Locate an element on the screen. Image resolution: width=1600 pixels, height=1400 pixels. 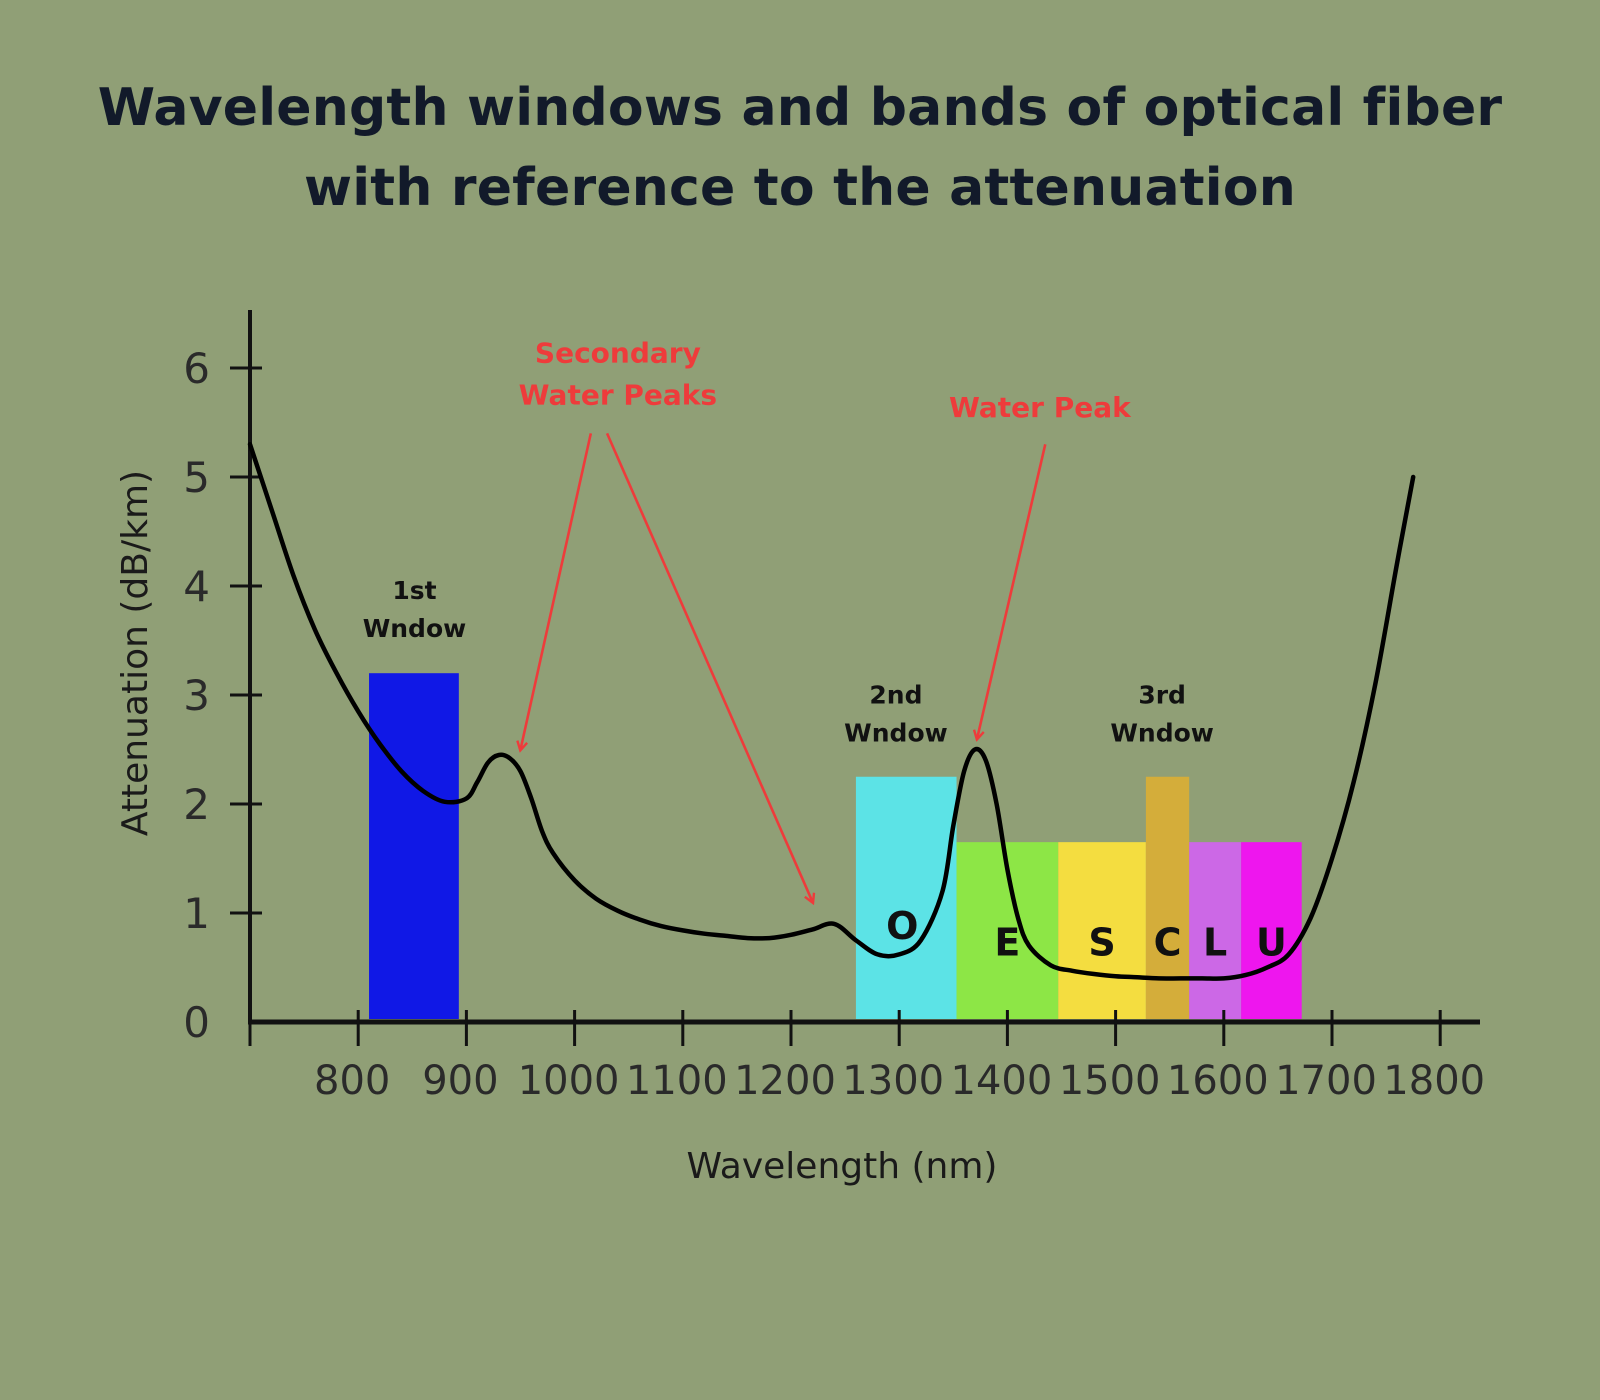
x-axis-label: Wavelength (nm) is located at coordinates (842, 1166).